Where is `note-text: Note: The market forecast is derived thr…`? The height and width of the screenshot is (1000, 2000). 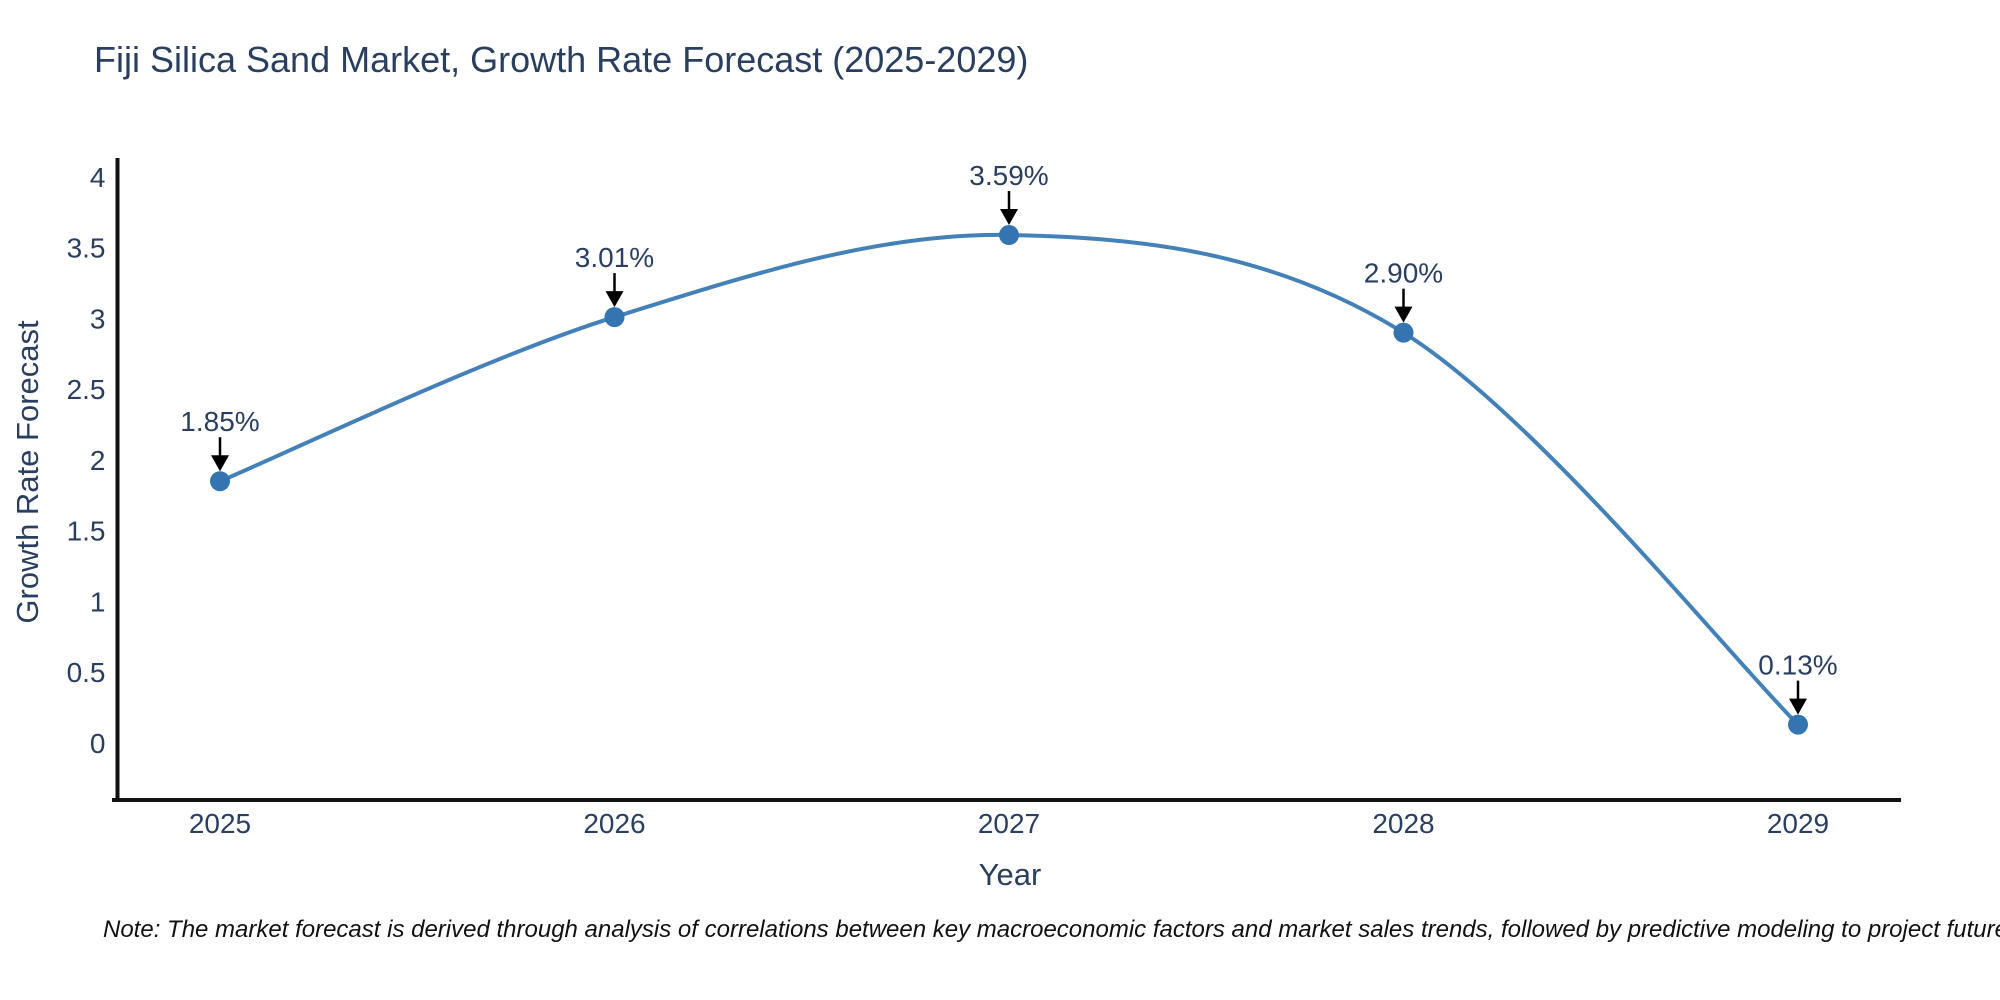 note-text: Note: The market forecast is derived thr… is located at coordinates (1051, 929).